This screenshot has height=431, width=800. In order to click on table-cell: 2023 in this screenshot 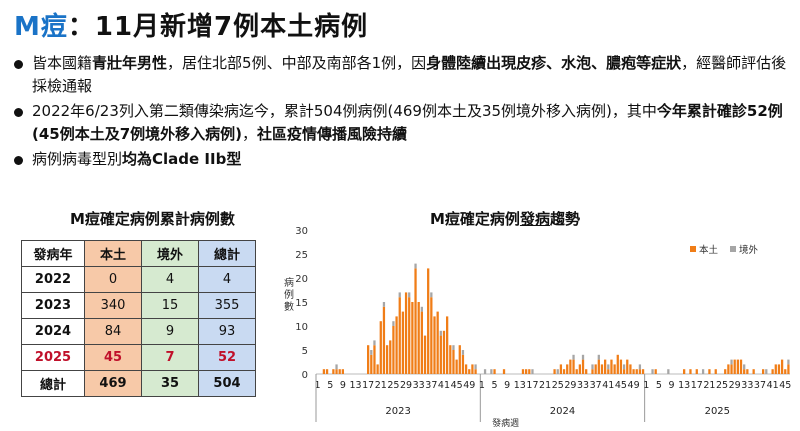, I will do `click(53, 305)`.